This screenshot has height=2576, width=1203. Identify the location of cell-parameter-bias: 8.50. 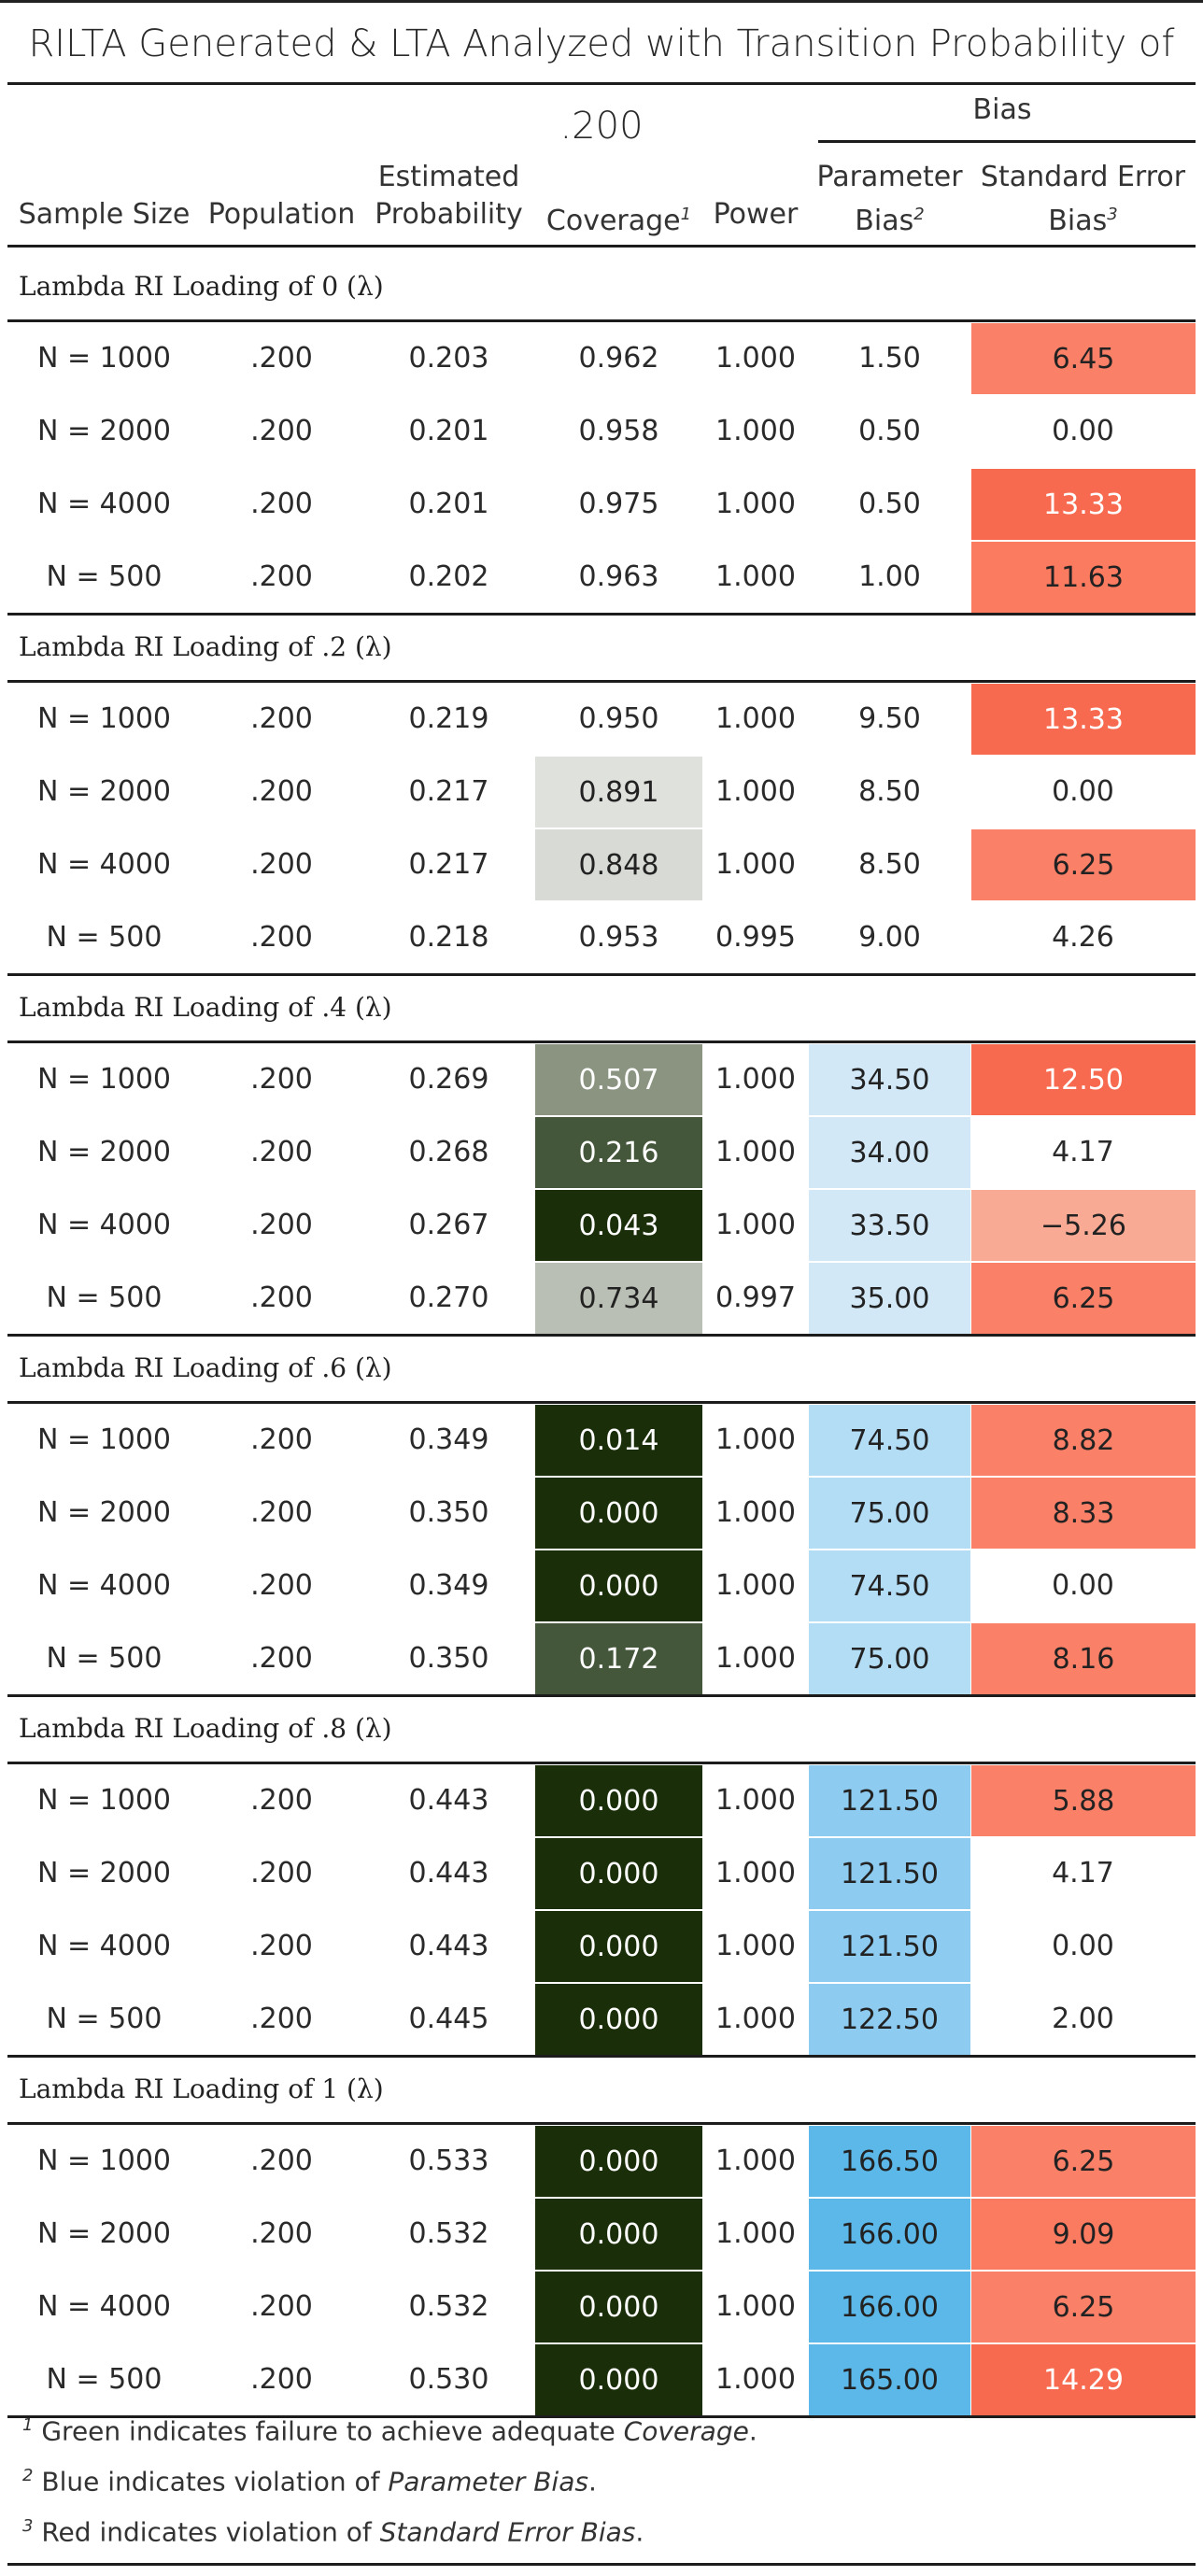
(889, 791).